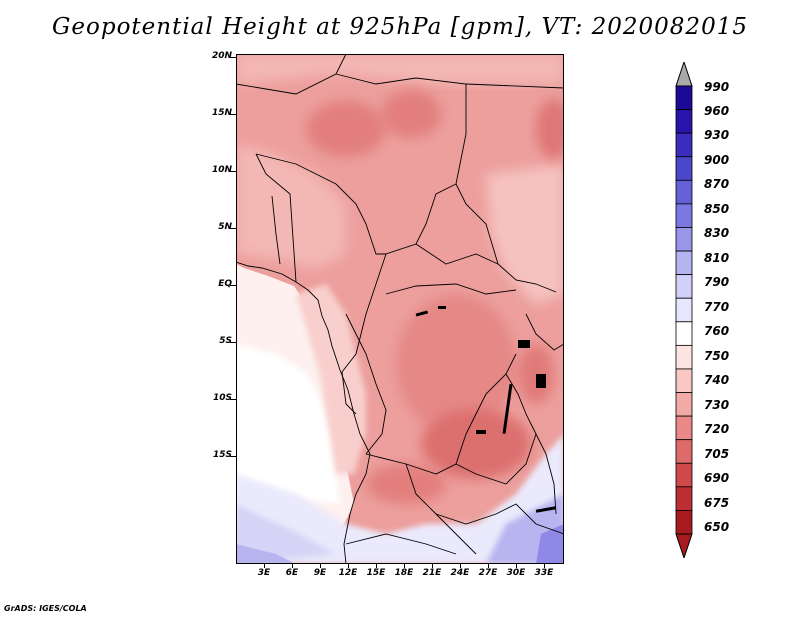 The height and width of the screenshot is (618, 800). Describe the element at coordinates (404, 573) in the screenshot. I see `lon-label: 18E` at that location.